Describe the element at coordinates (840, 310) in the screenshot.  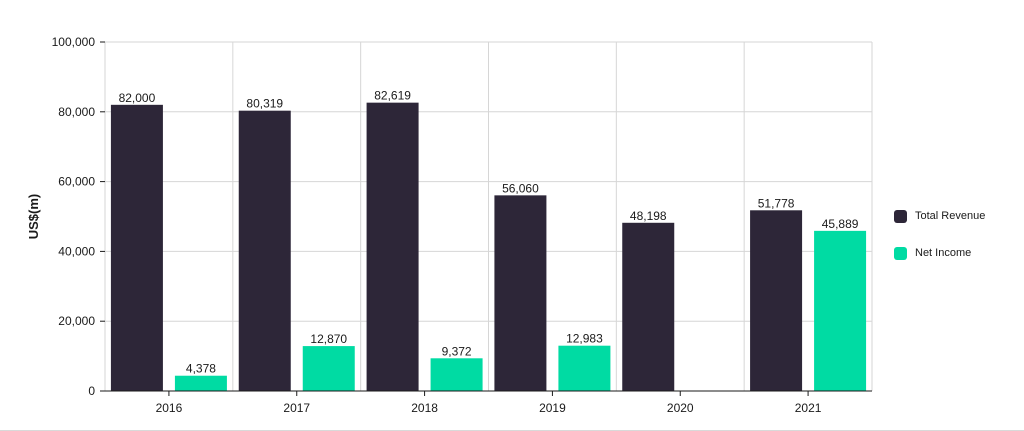
I see `bar-net-income-2021` at that location.